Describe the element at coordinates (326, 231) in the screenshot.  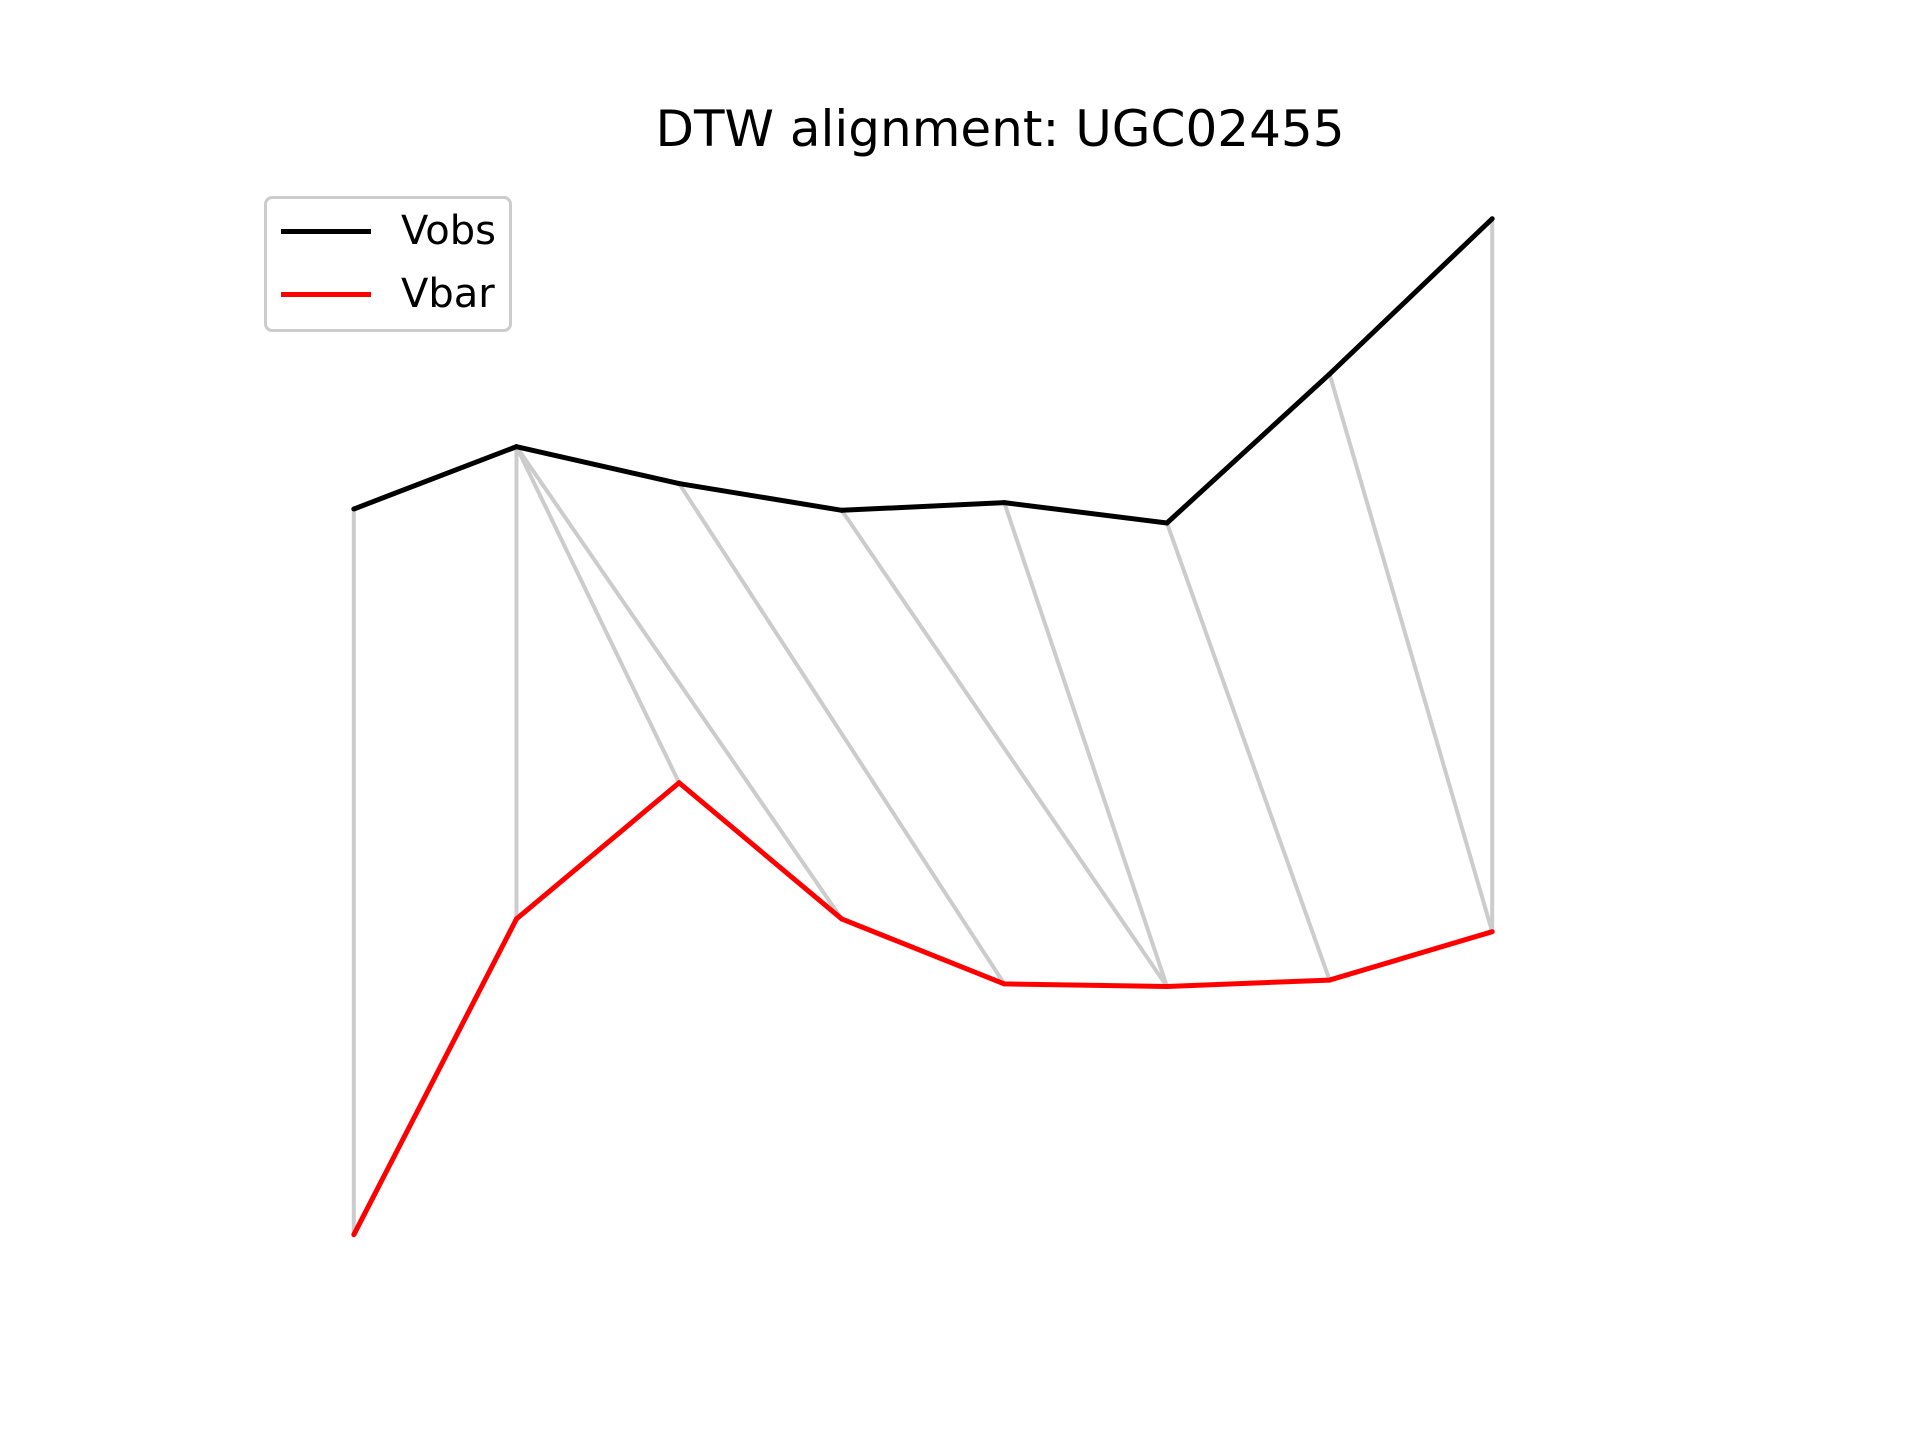
I see `legend-swatch-vobs` at that location.